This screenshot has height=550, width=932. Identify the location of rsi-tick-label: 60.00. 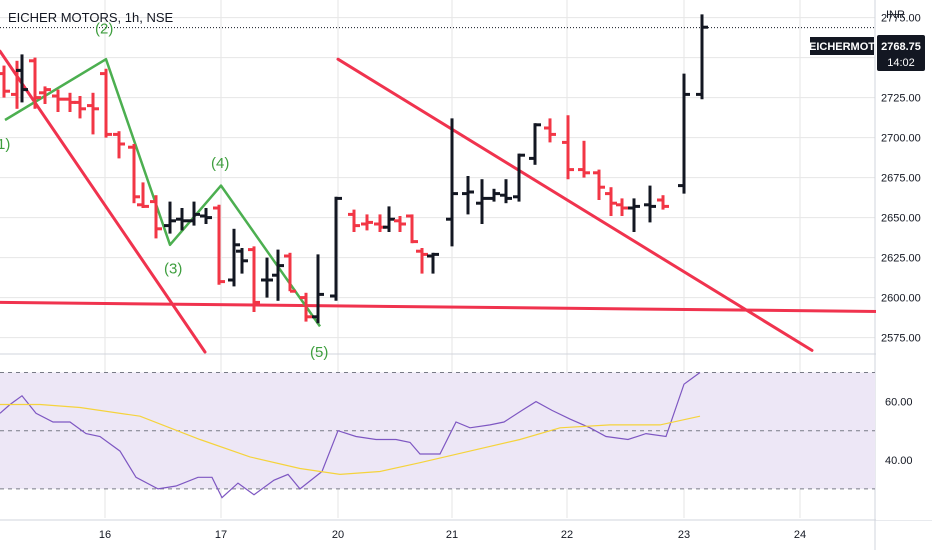
(899, 403).